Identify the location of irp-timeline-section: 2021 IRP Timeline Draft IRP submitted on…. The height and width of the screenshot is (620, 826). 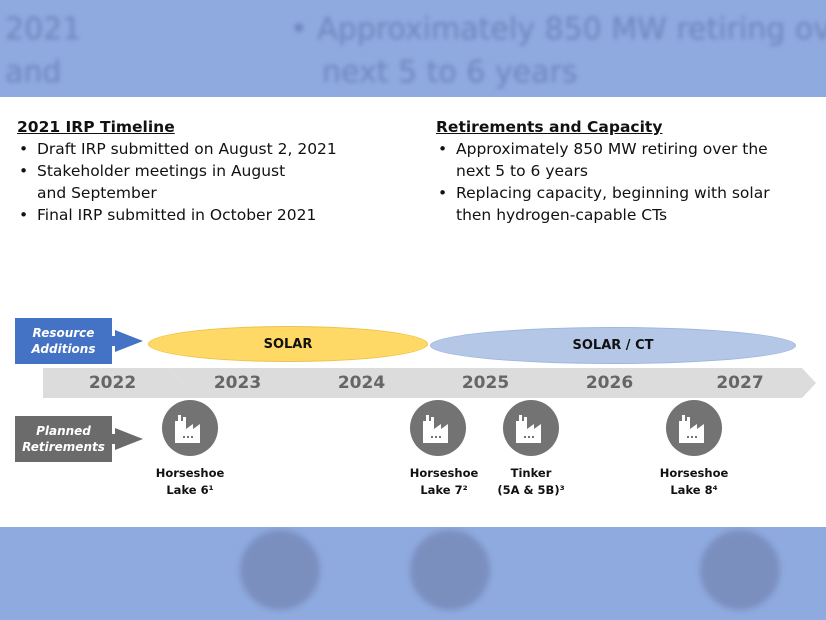
(207, 171).